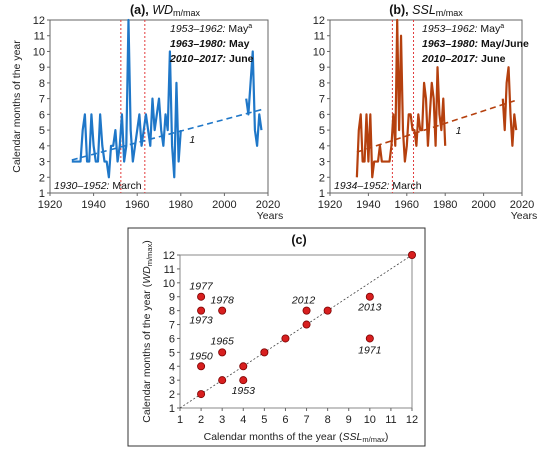 Image resolution: width=550 pixels, height=450 pixels. I want to click on panel-title: (a), WDm/max, so click(165, 10).